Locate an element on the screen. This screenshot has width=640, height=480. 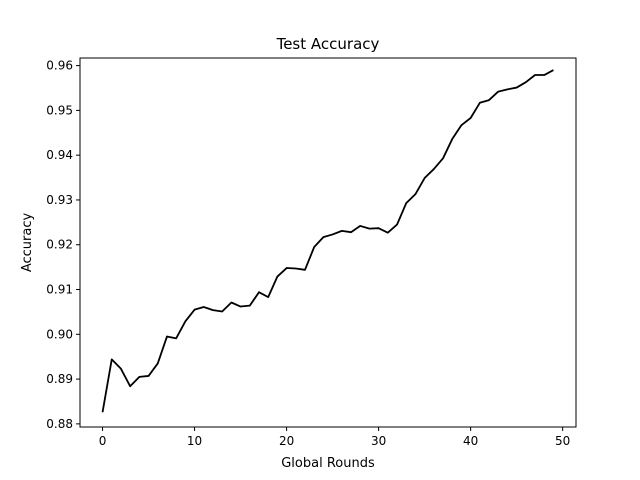
y-axis-label: Accuracy is located at coordinates (27, 243).